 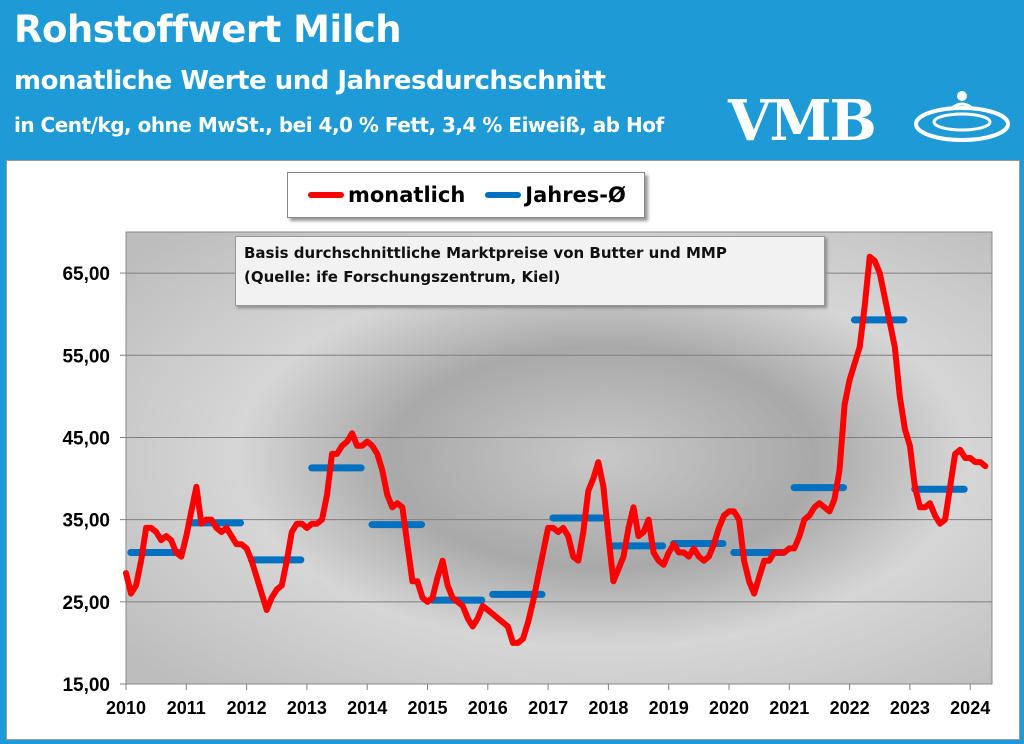 I want to click on legend-label-monthly: monatlich, so click(x=407, y=195).